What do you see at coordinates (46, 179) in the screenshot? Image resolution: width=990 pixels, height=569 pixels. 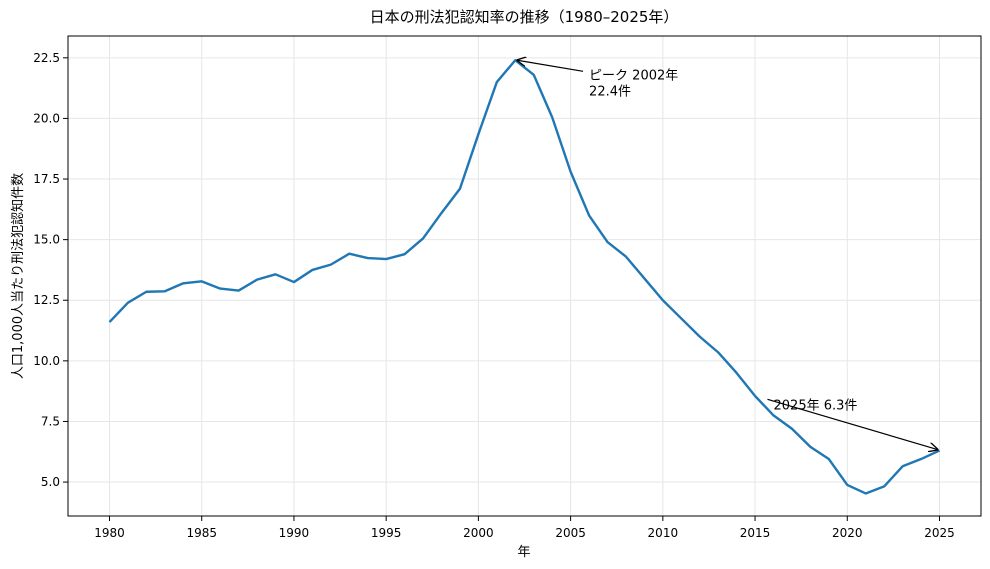 I see `y-tick-label: 17.5` at bounding box center [46, 179].